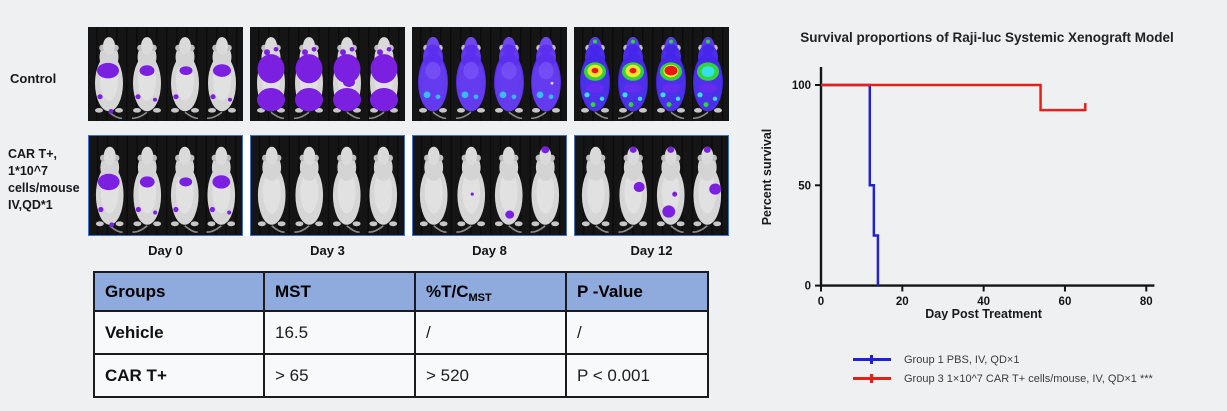 This screenshot has height=411, width=1227. Describe the element at coordinates (179, 291) in the screenshot. I see `col-header-groups: Groups` at that location.